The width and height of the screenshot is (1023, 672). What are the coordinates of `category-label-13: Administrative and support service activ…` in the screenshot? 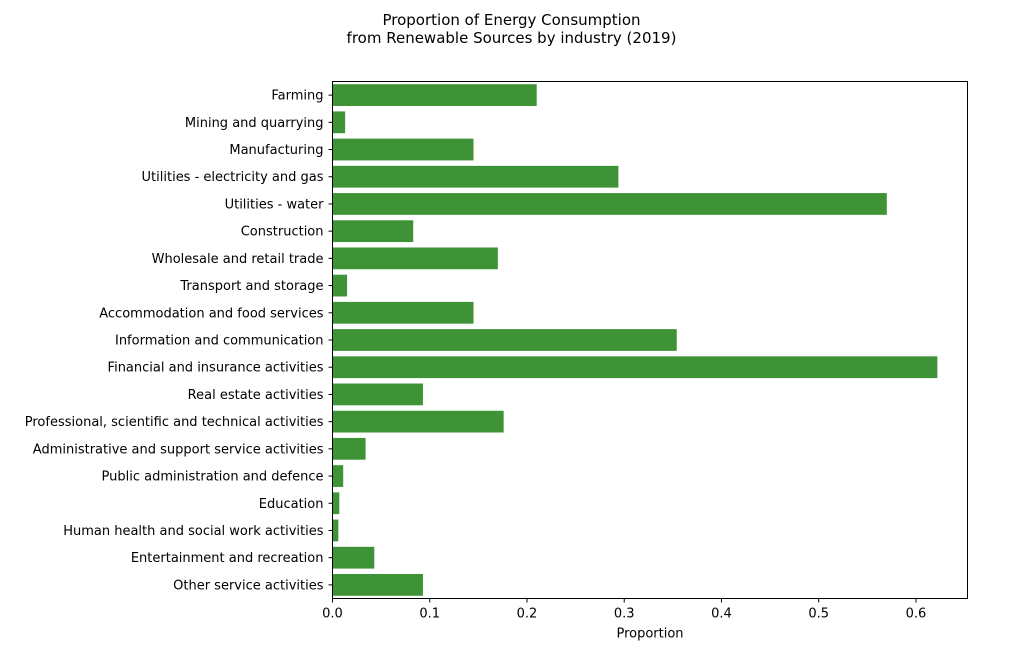 It's located at (178, 449).